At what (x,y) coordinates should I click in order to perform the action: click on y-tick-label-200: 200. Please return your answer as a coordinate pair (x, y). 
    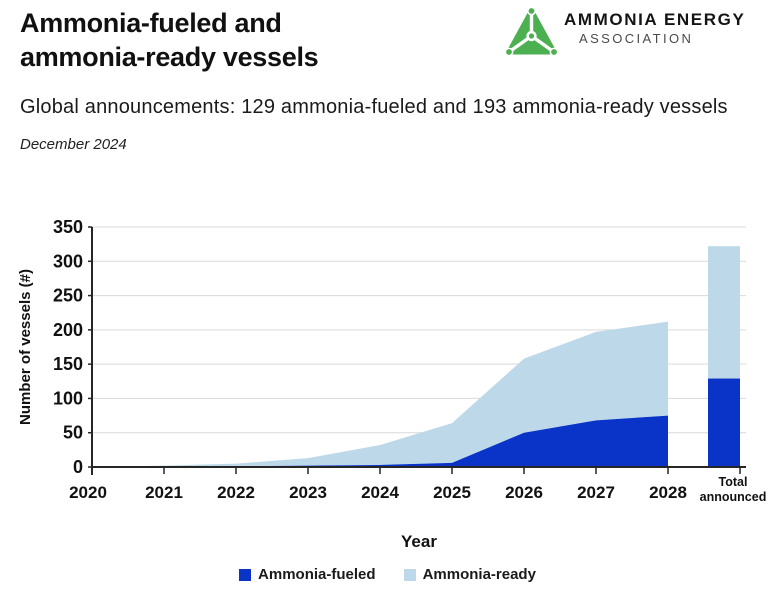
    Looking at the image, I should click on (68, 330).